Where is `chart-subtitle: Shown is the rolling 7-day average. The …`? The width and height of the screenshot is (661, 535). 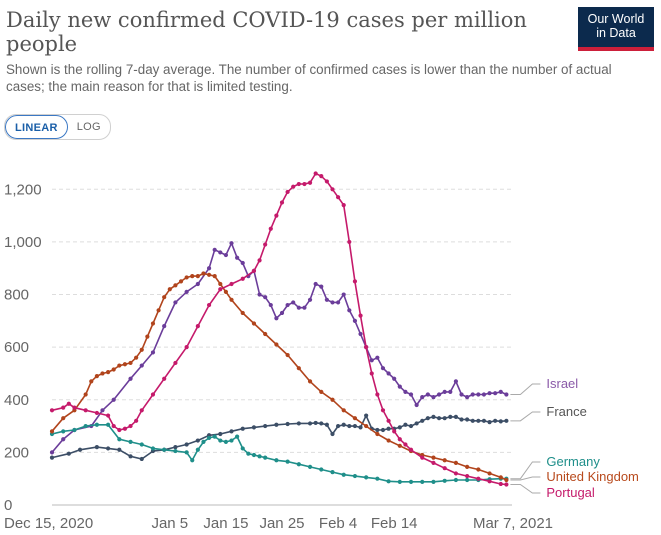 chart-subtitle: Shown is the rolling 7-day average. The … is located at coordinates (309, 78).